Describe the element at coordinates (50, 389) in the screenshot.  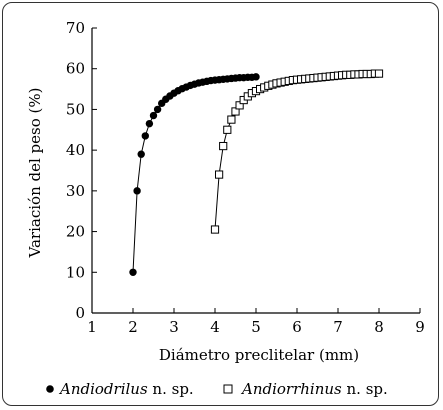
I see `legend-marker-andiodrilus` at that location.